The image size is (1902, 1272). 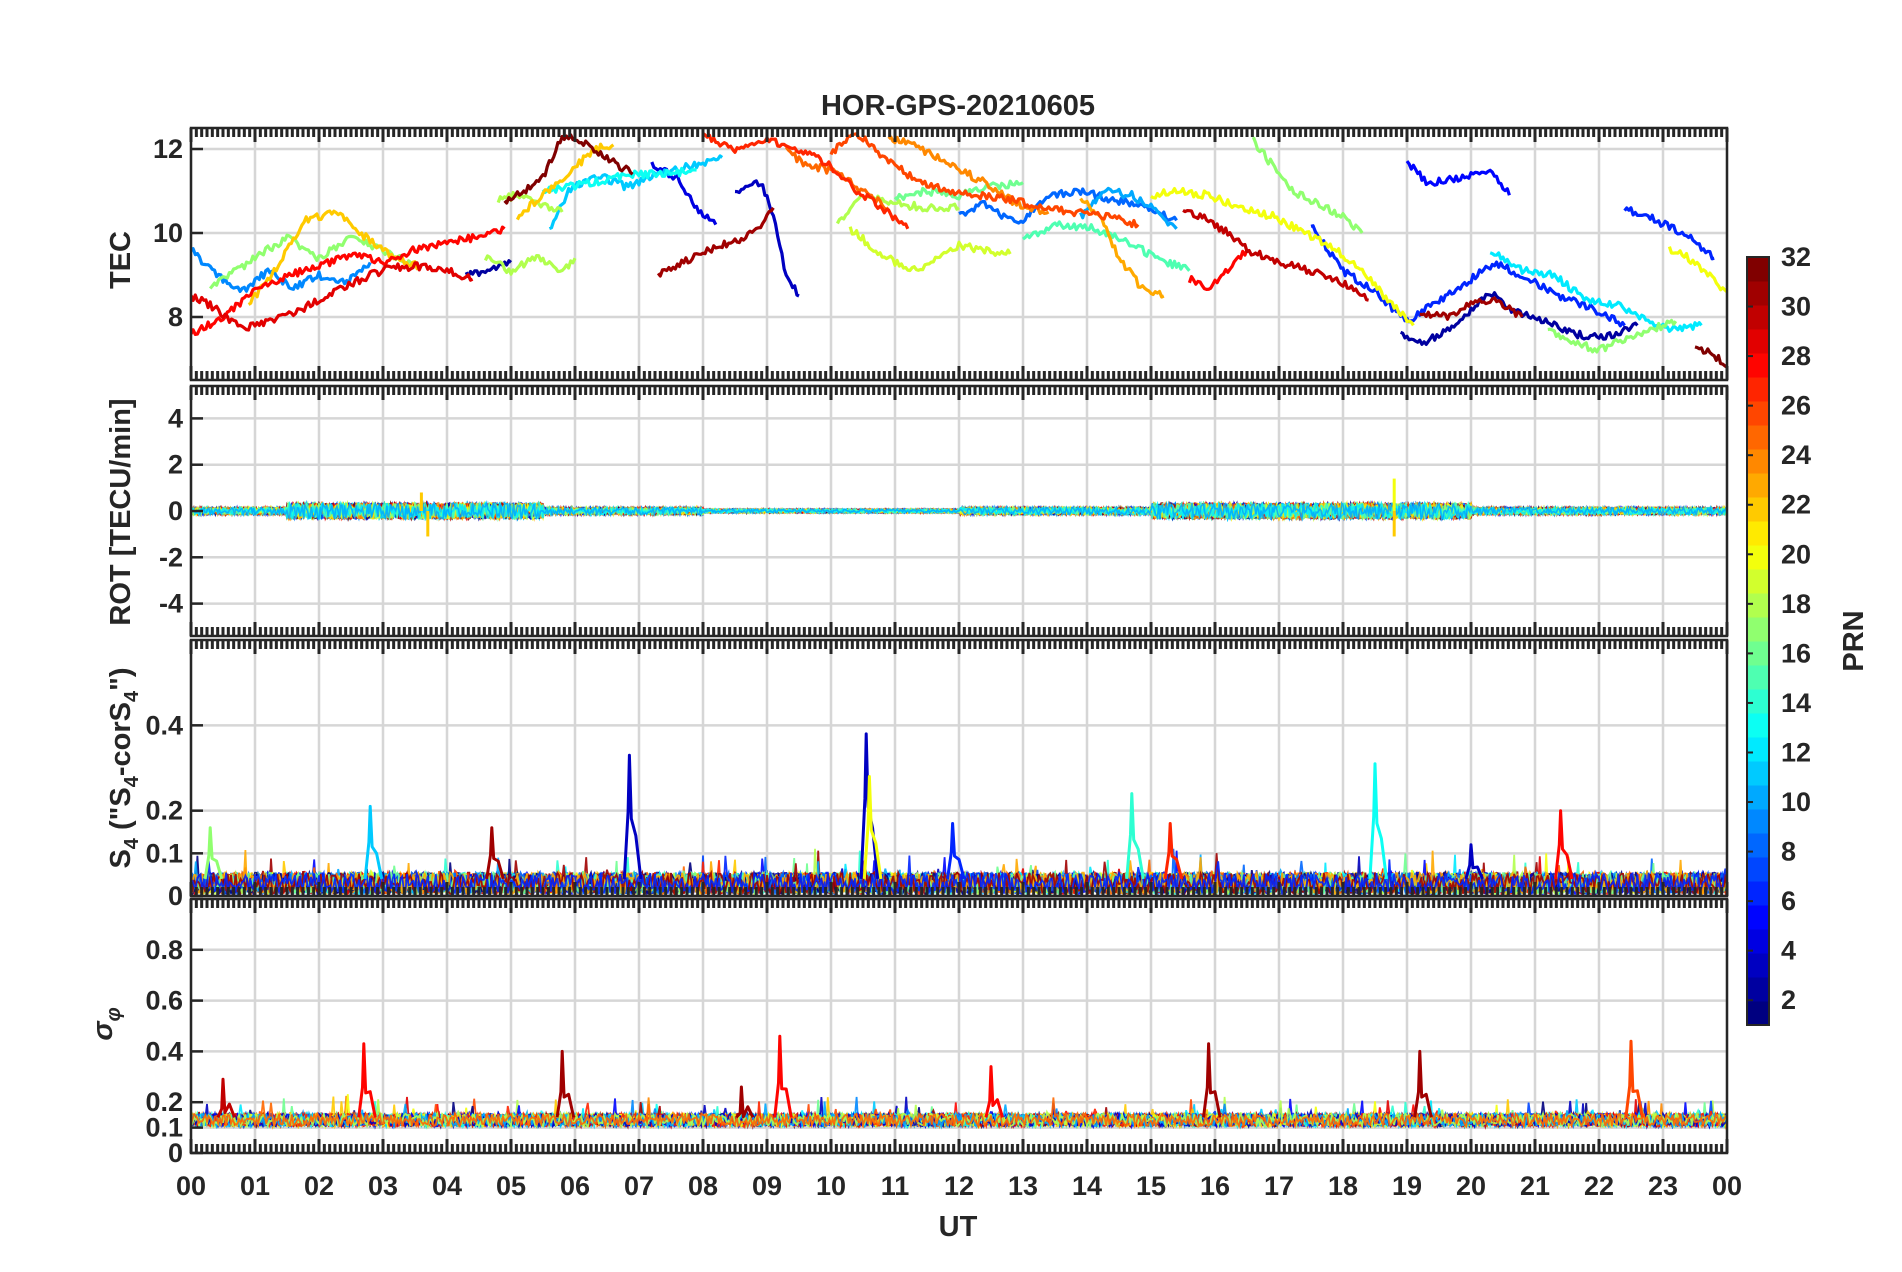 I want to click on x-tick-label: 07, so click(x=639, y=1186).